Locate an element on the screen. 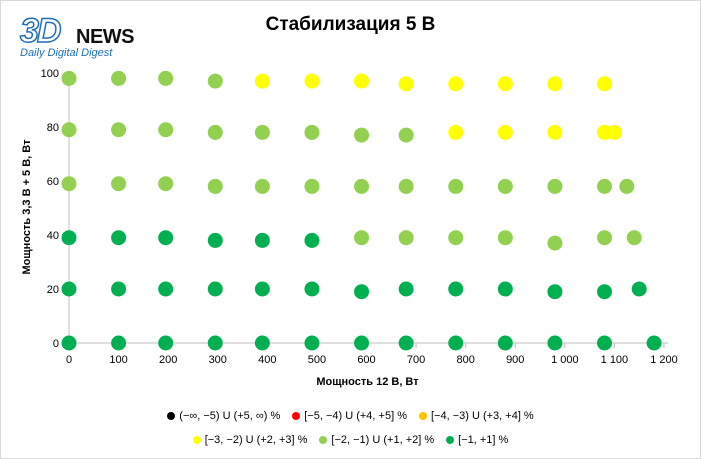 This screenshot has width=701, height=459. 3dnews-logo: 3D NEWS Daily Digital Digest is located at coordinates (79, 36).